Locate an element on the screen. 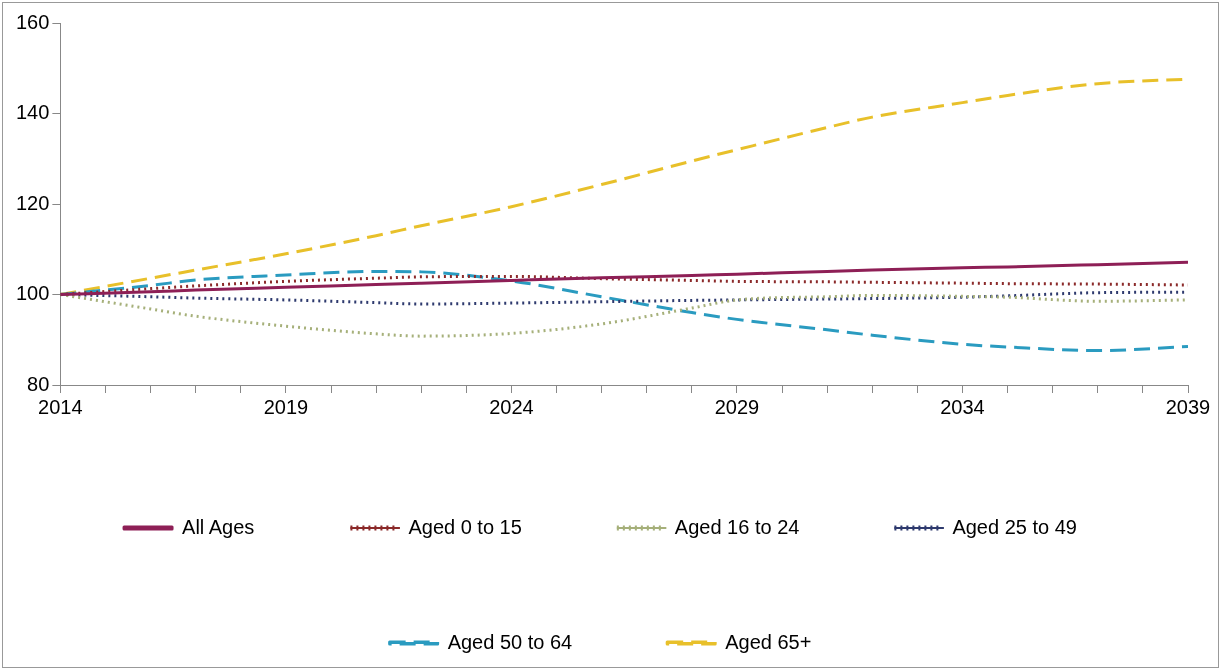  x-tick-label: 2029 is located at coordinates (737, 406).